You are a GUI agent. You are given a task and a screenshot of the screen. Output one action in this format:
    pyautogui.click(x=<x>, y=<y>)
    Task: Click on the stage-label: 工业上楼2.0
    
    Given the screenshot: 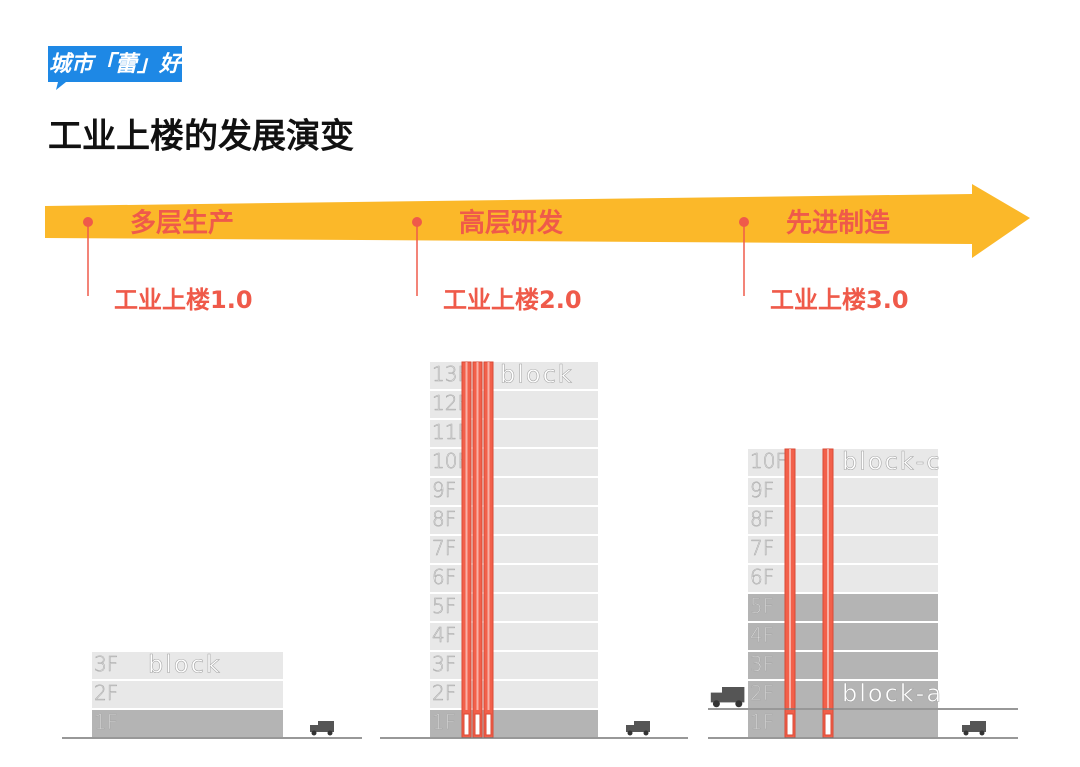 What is the action you would take?
    pyautogui.click(x=512, y=300)
    